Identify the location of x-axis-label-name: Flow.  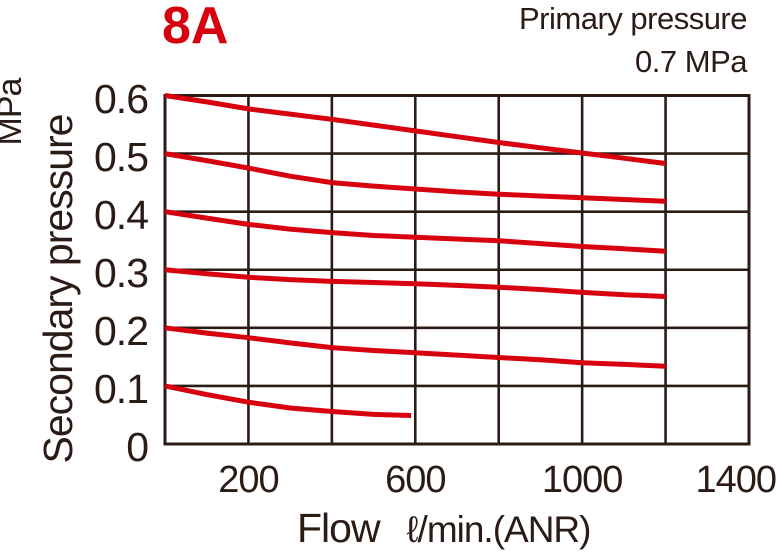
(339, 528).